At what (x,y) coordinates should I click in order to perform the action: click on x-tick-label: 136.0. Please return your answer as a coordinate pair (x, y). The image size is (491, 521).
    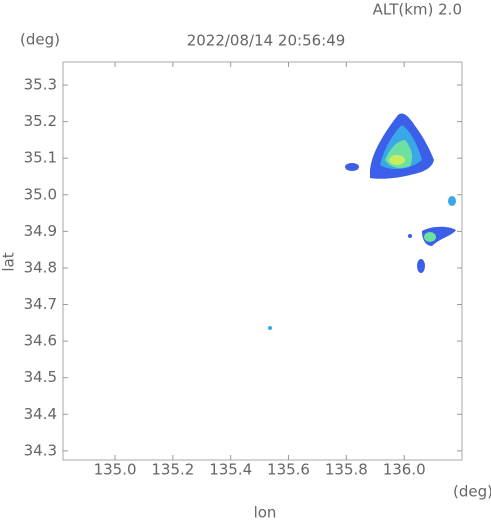
    Looking at the image, I should click on (404, 470).